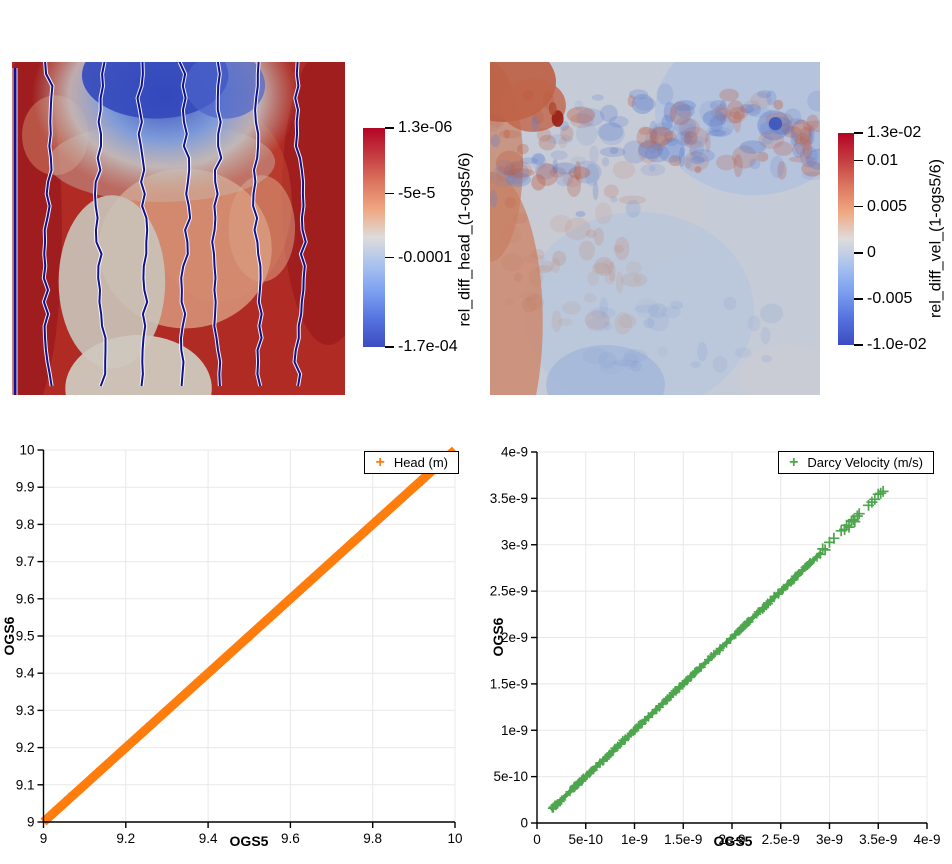 This screenshot has width=952, height=864. Describe the element at coordinates (160, 228) in the screenshot. I see `head-contour-lines` at that location.